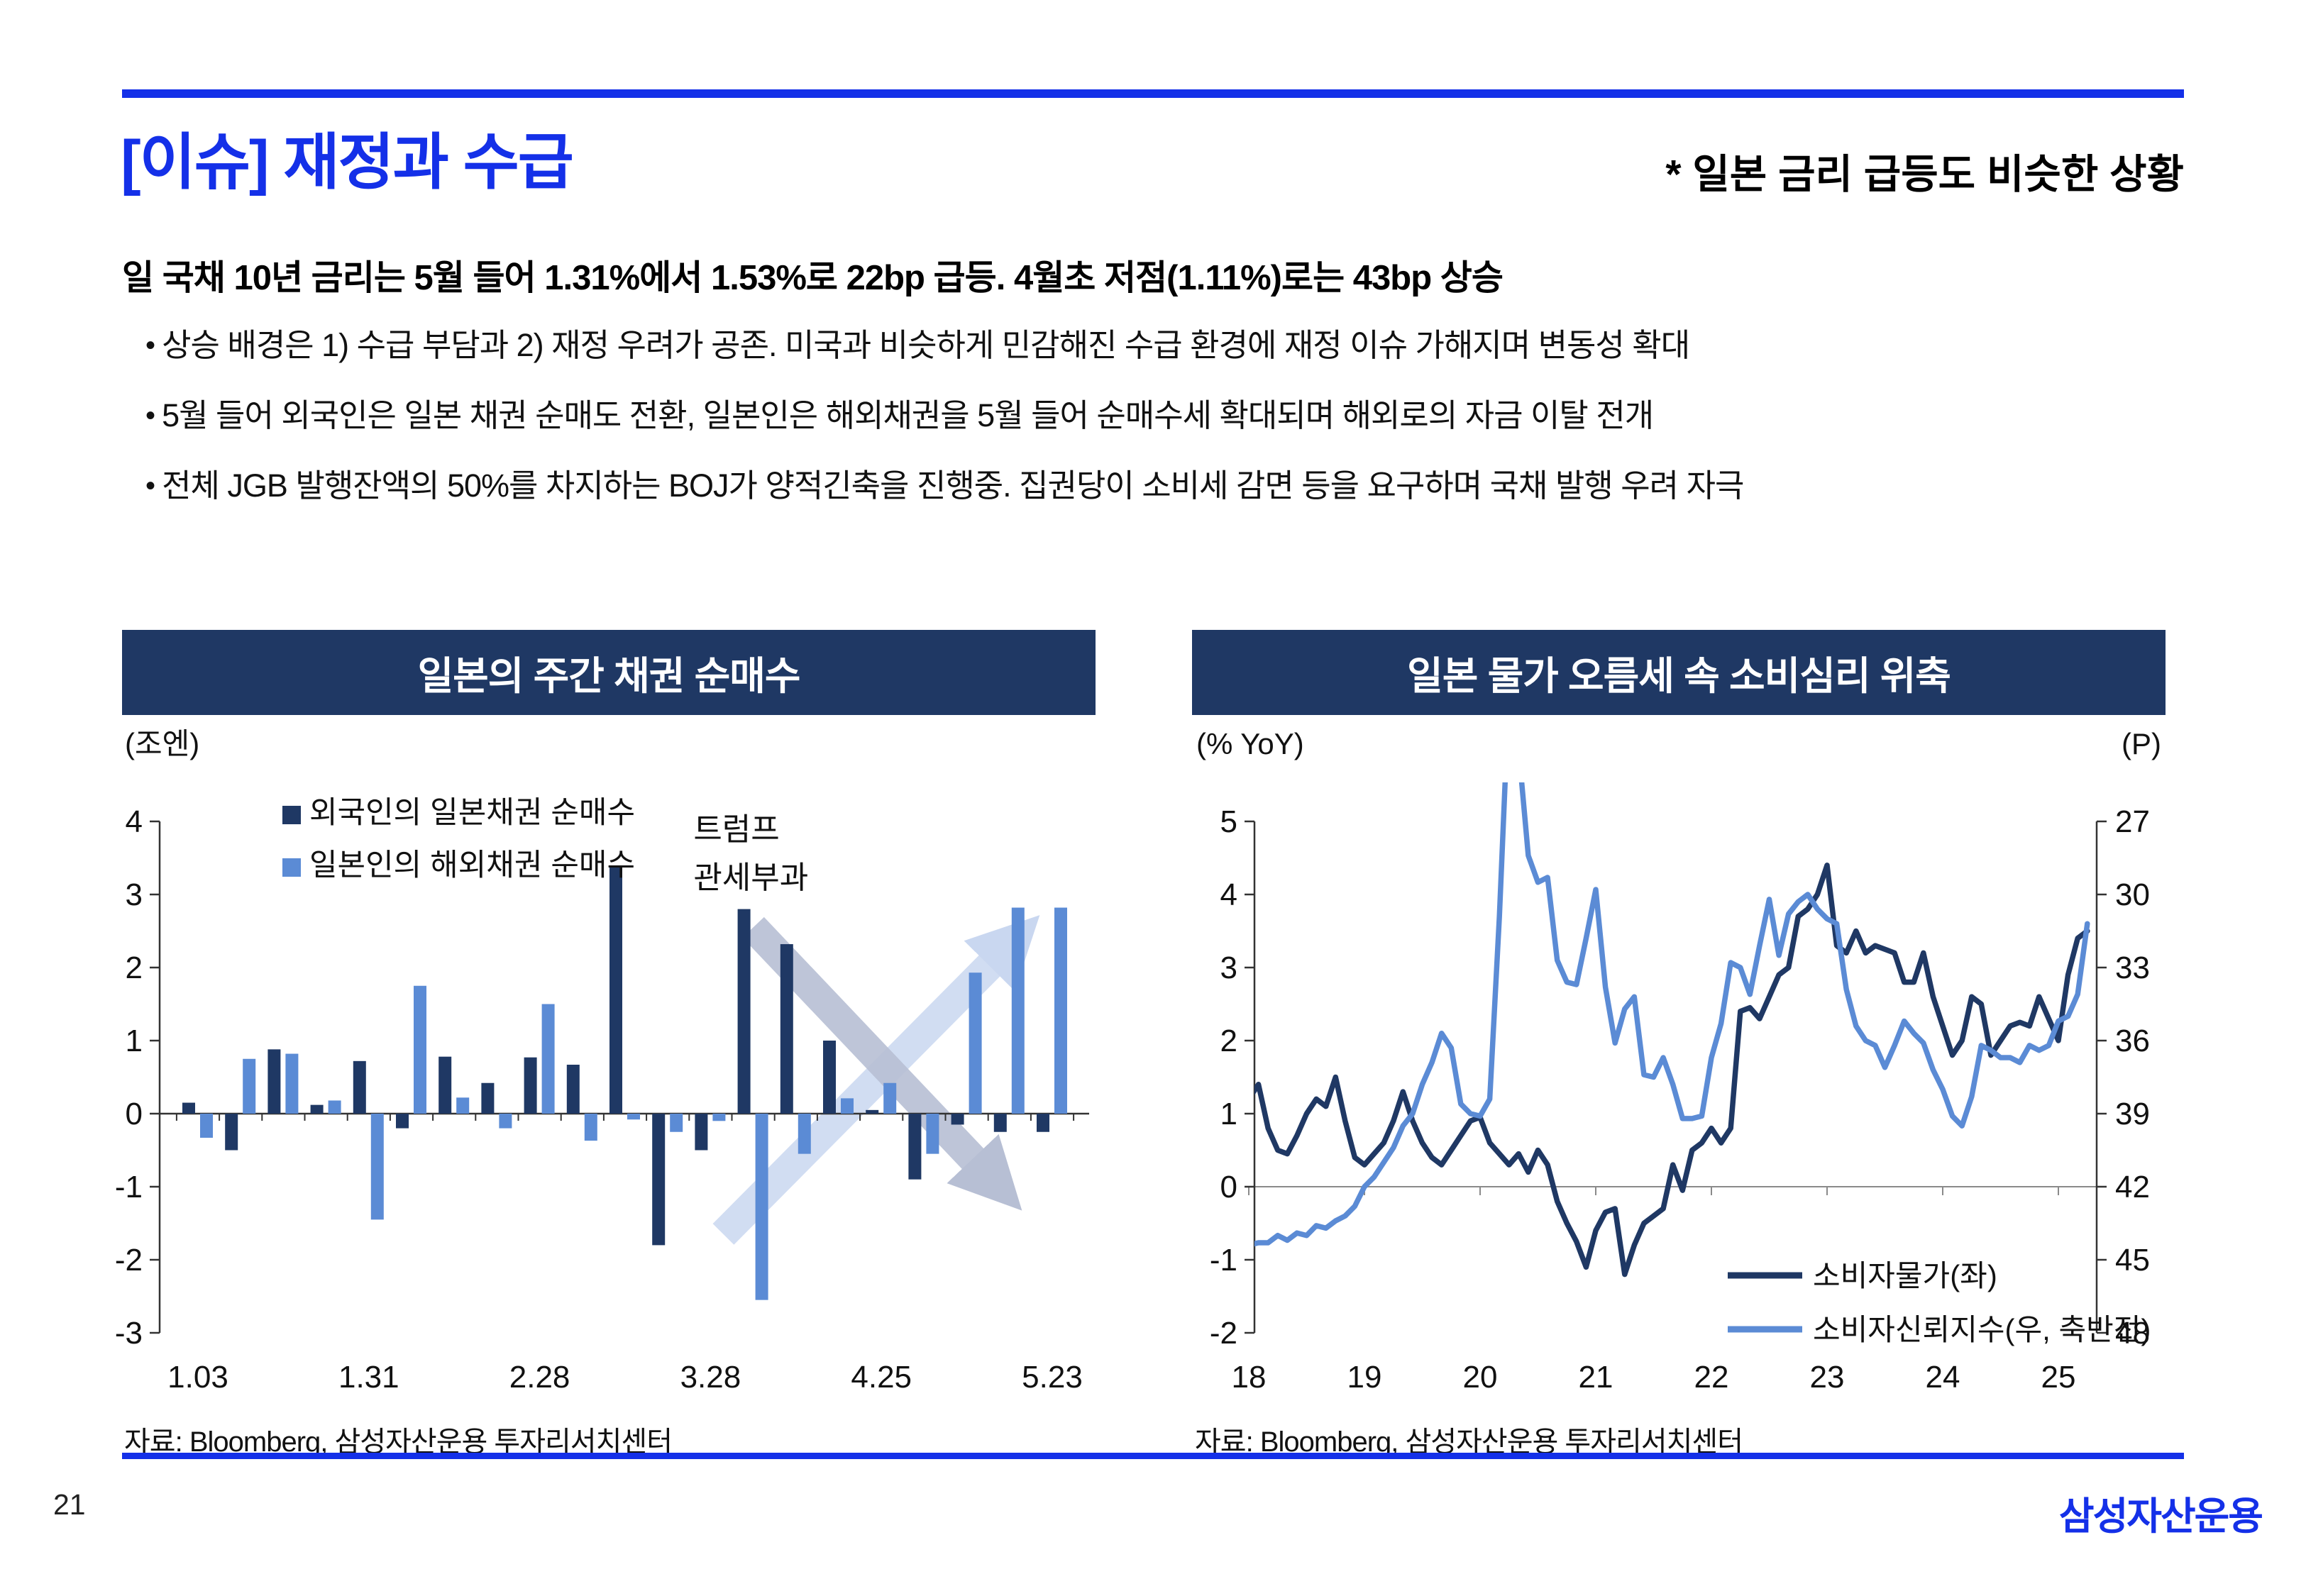 The height and width of the screenshot is (1596, 2306). I want to click on right-tick-label: 45, so click(2132, 1260).